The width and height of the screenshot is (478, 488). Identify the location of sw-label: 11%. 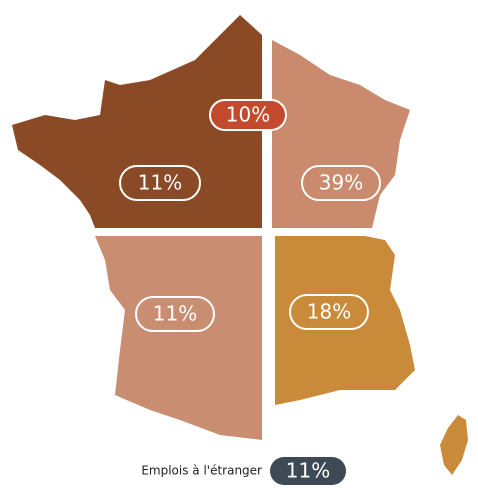
(175, 314).